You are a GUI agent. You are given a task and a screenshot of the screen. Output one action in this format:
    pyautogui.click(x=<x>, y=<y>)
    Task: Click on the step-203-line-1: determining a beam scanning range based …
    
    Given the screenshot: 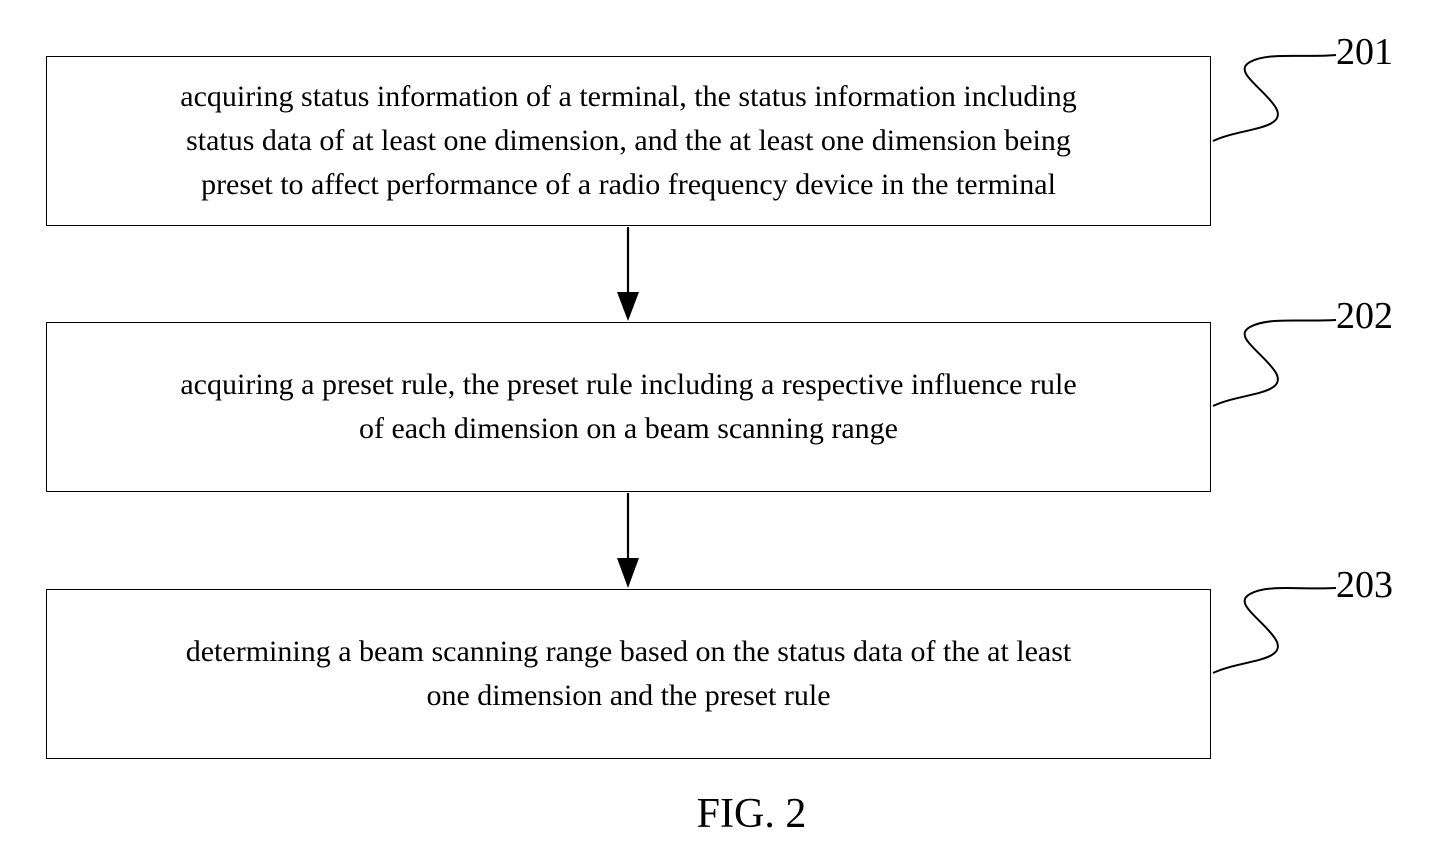 What is the action you would take?
    pyautogui.click(x=629, y=652)
    